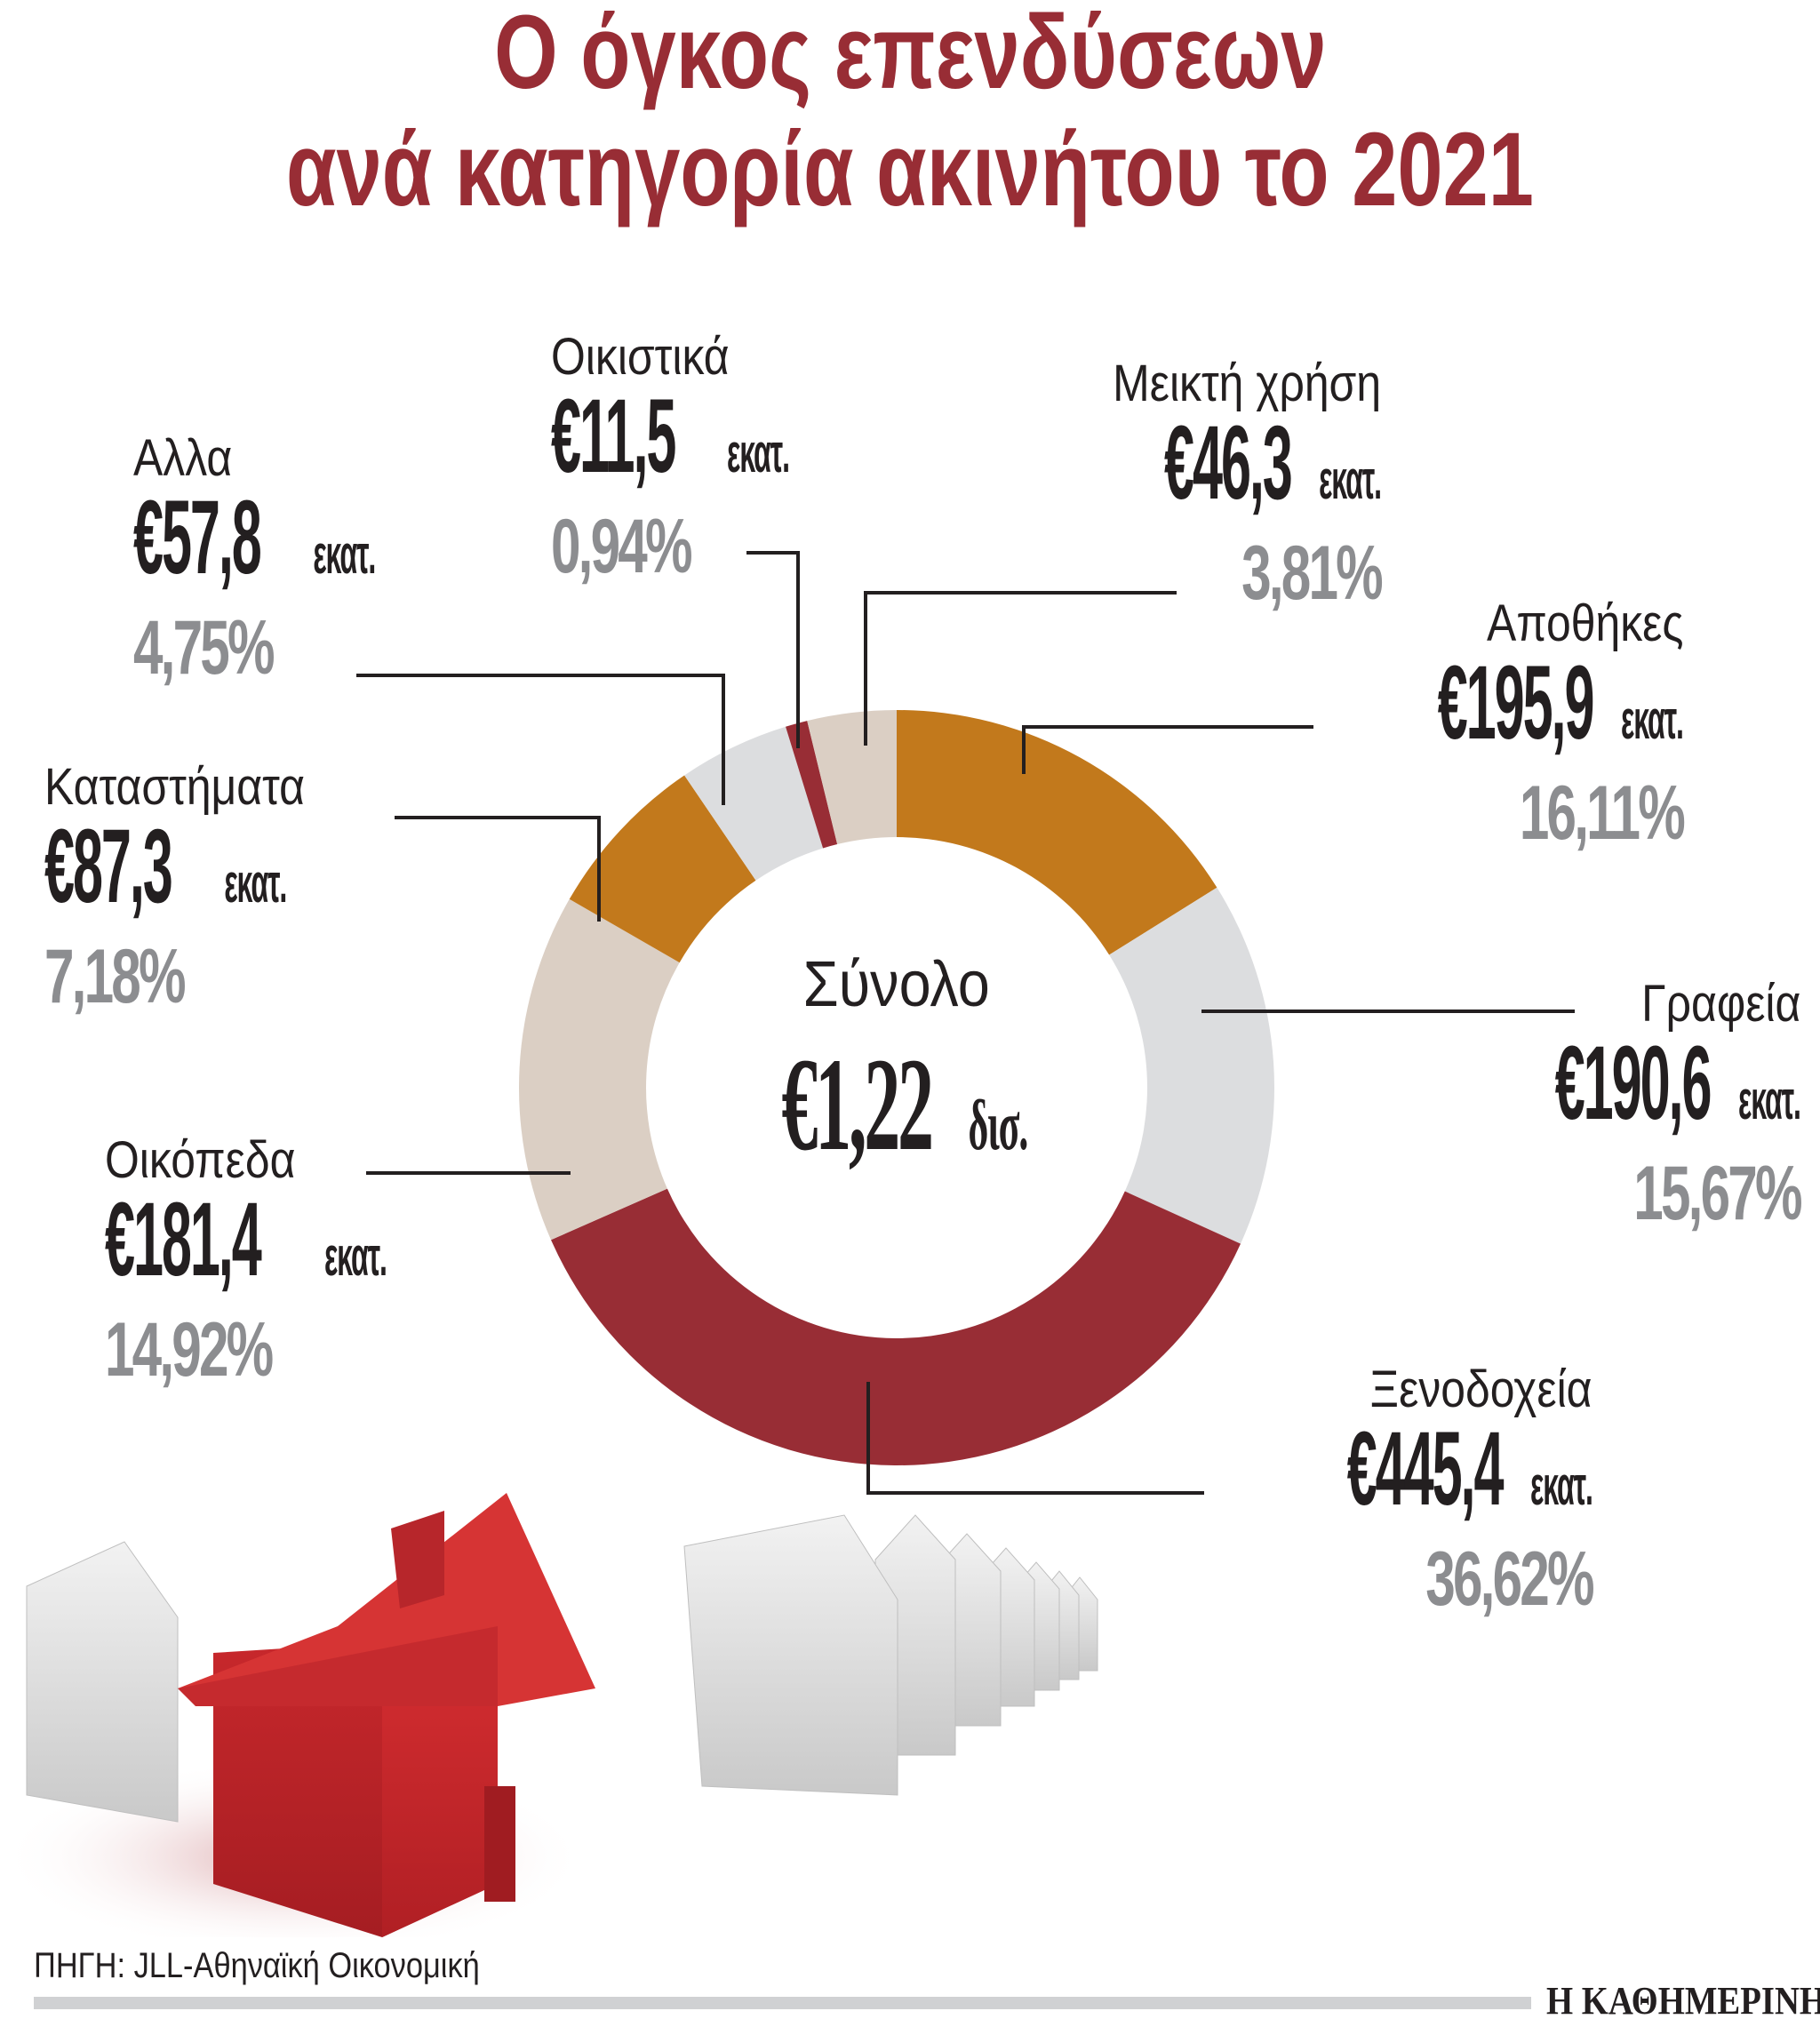  What do you see at coordinates (670, 437) in the screenshot?
I see `label-oikistika-value: €11,5 εκατ.` at bounding box center [670, 437].